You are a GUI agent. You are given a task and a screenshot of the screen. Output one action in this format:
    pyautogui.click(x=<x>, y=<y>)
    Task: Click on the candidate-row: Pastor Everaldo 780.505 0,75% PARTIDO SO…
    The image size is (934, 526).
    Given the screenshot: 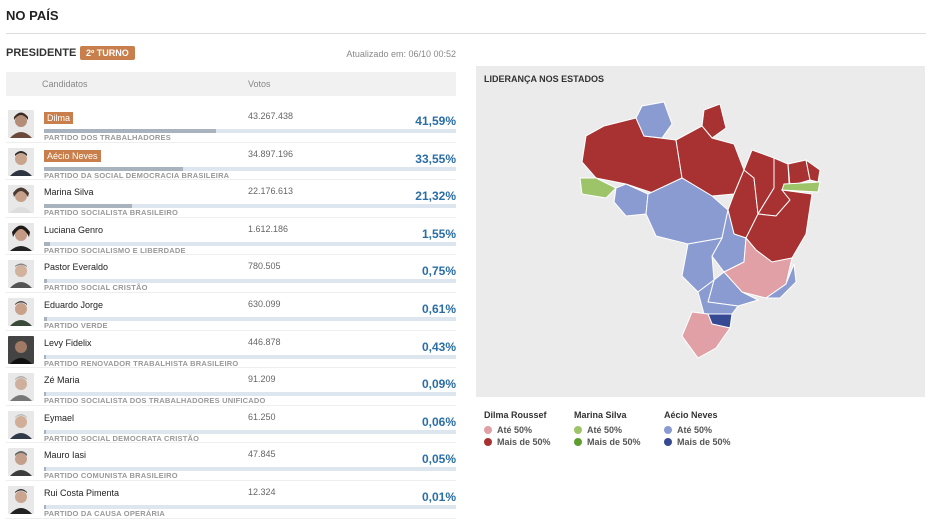 What is the action you would take?
    pyautogui.click(x=231, y=274)
    